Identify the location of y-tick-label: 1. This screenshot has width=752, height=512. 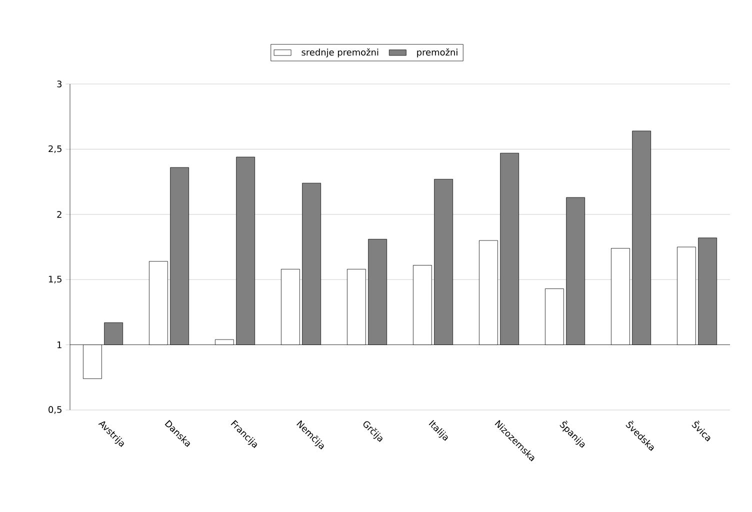
(60, 345).